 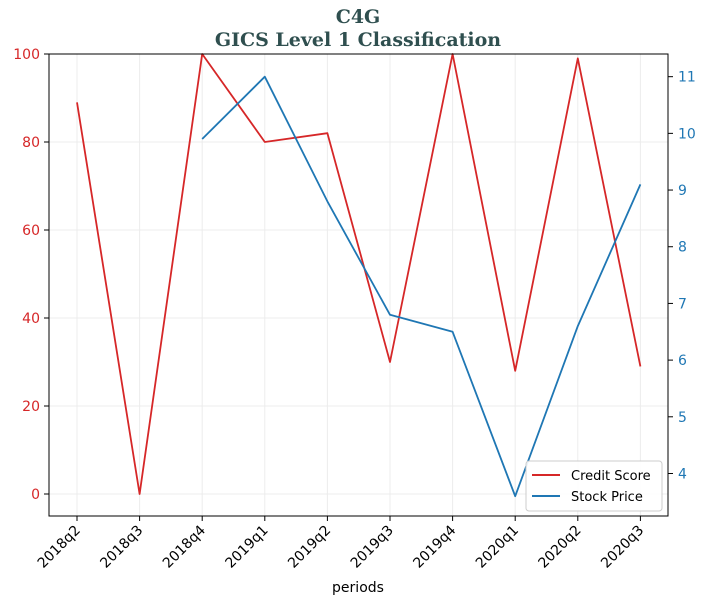 I want to click on x-axis-label: periods, so click(x=358, y=588).